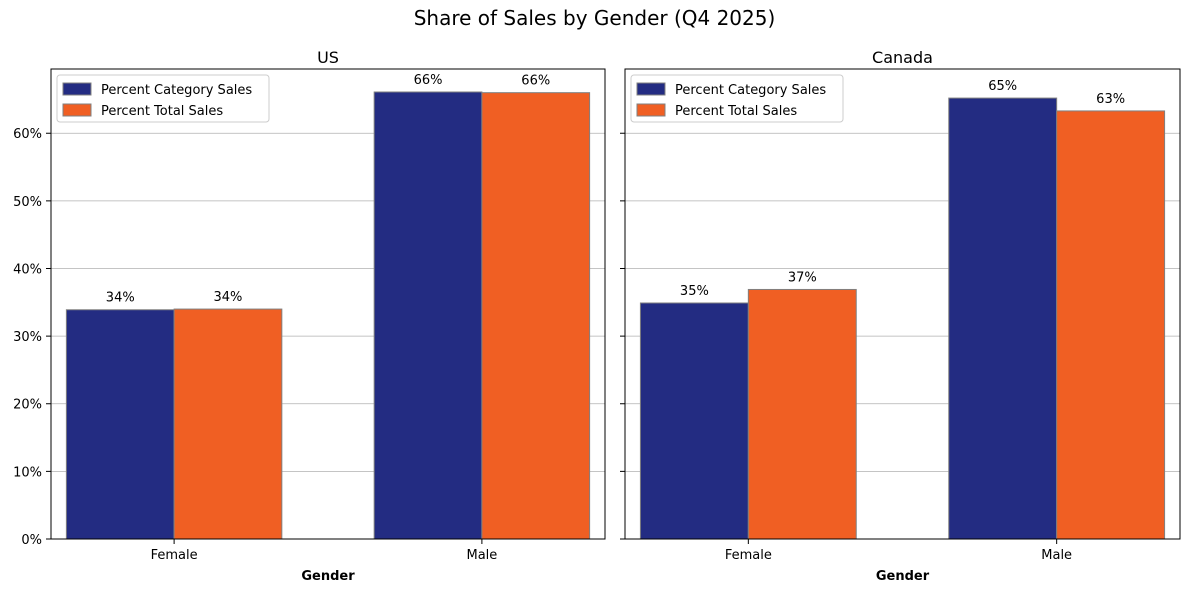  I want to click on y-tick-label: 60%, so click(27, 134).